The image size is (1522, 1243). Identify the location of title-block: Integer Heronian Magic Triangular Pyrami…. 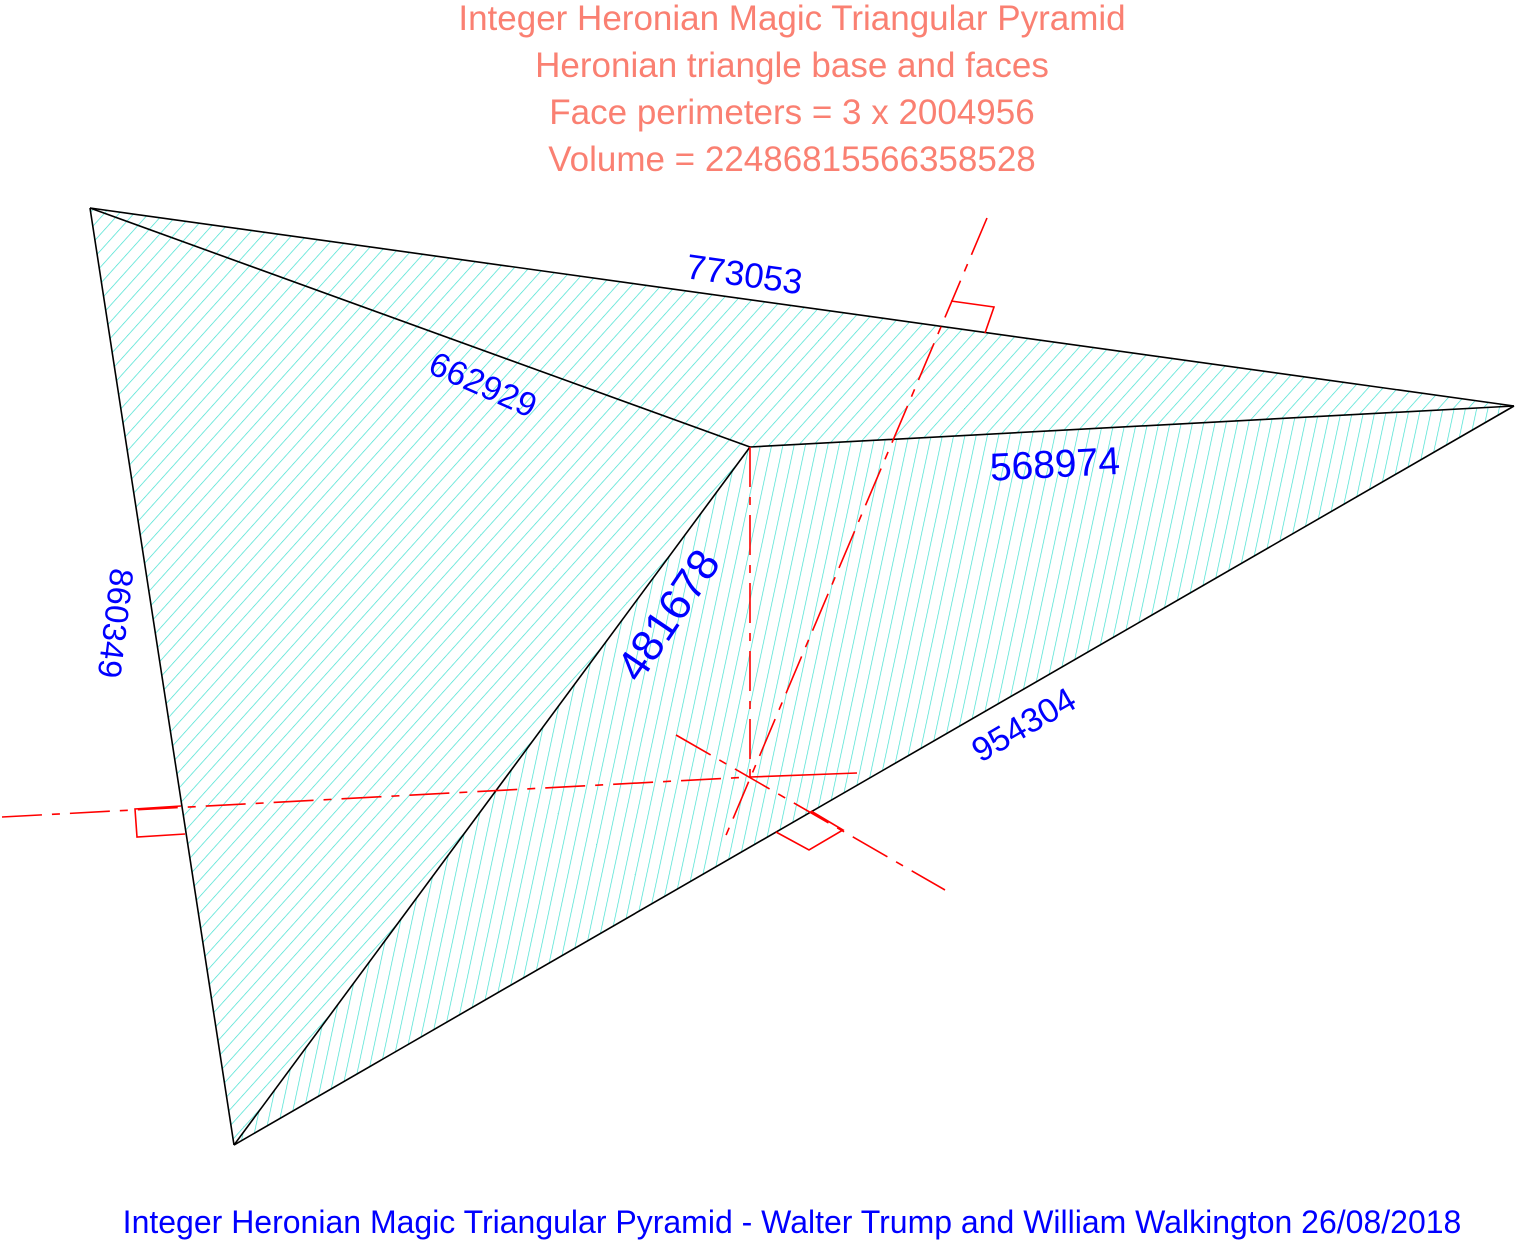
(791, 89).